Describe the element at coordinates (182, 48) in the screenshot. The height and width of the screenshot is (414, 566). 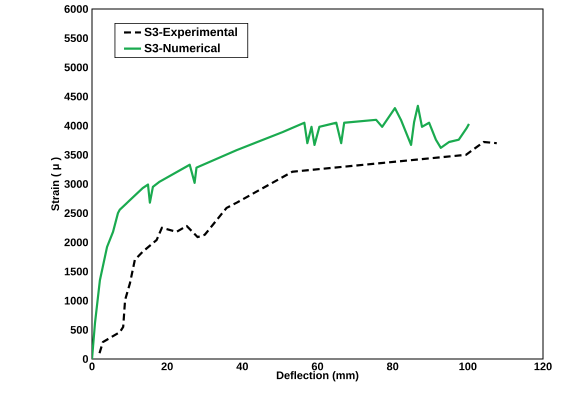
I see `legend-label: S3-Numerical` at that location.